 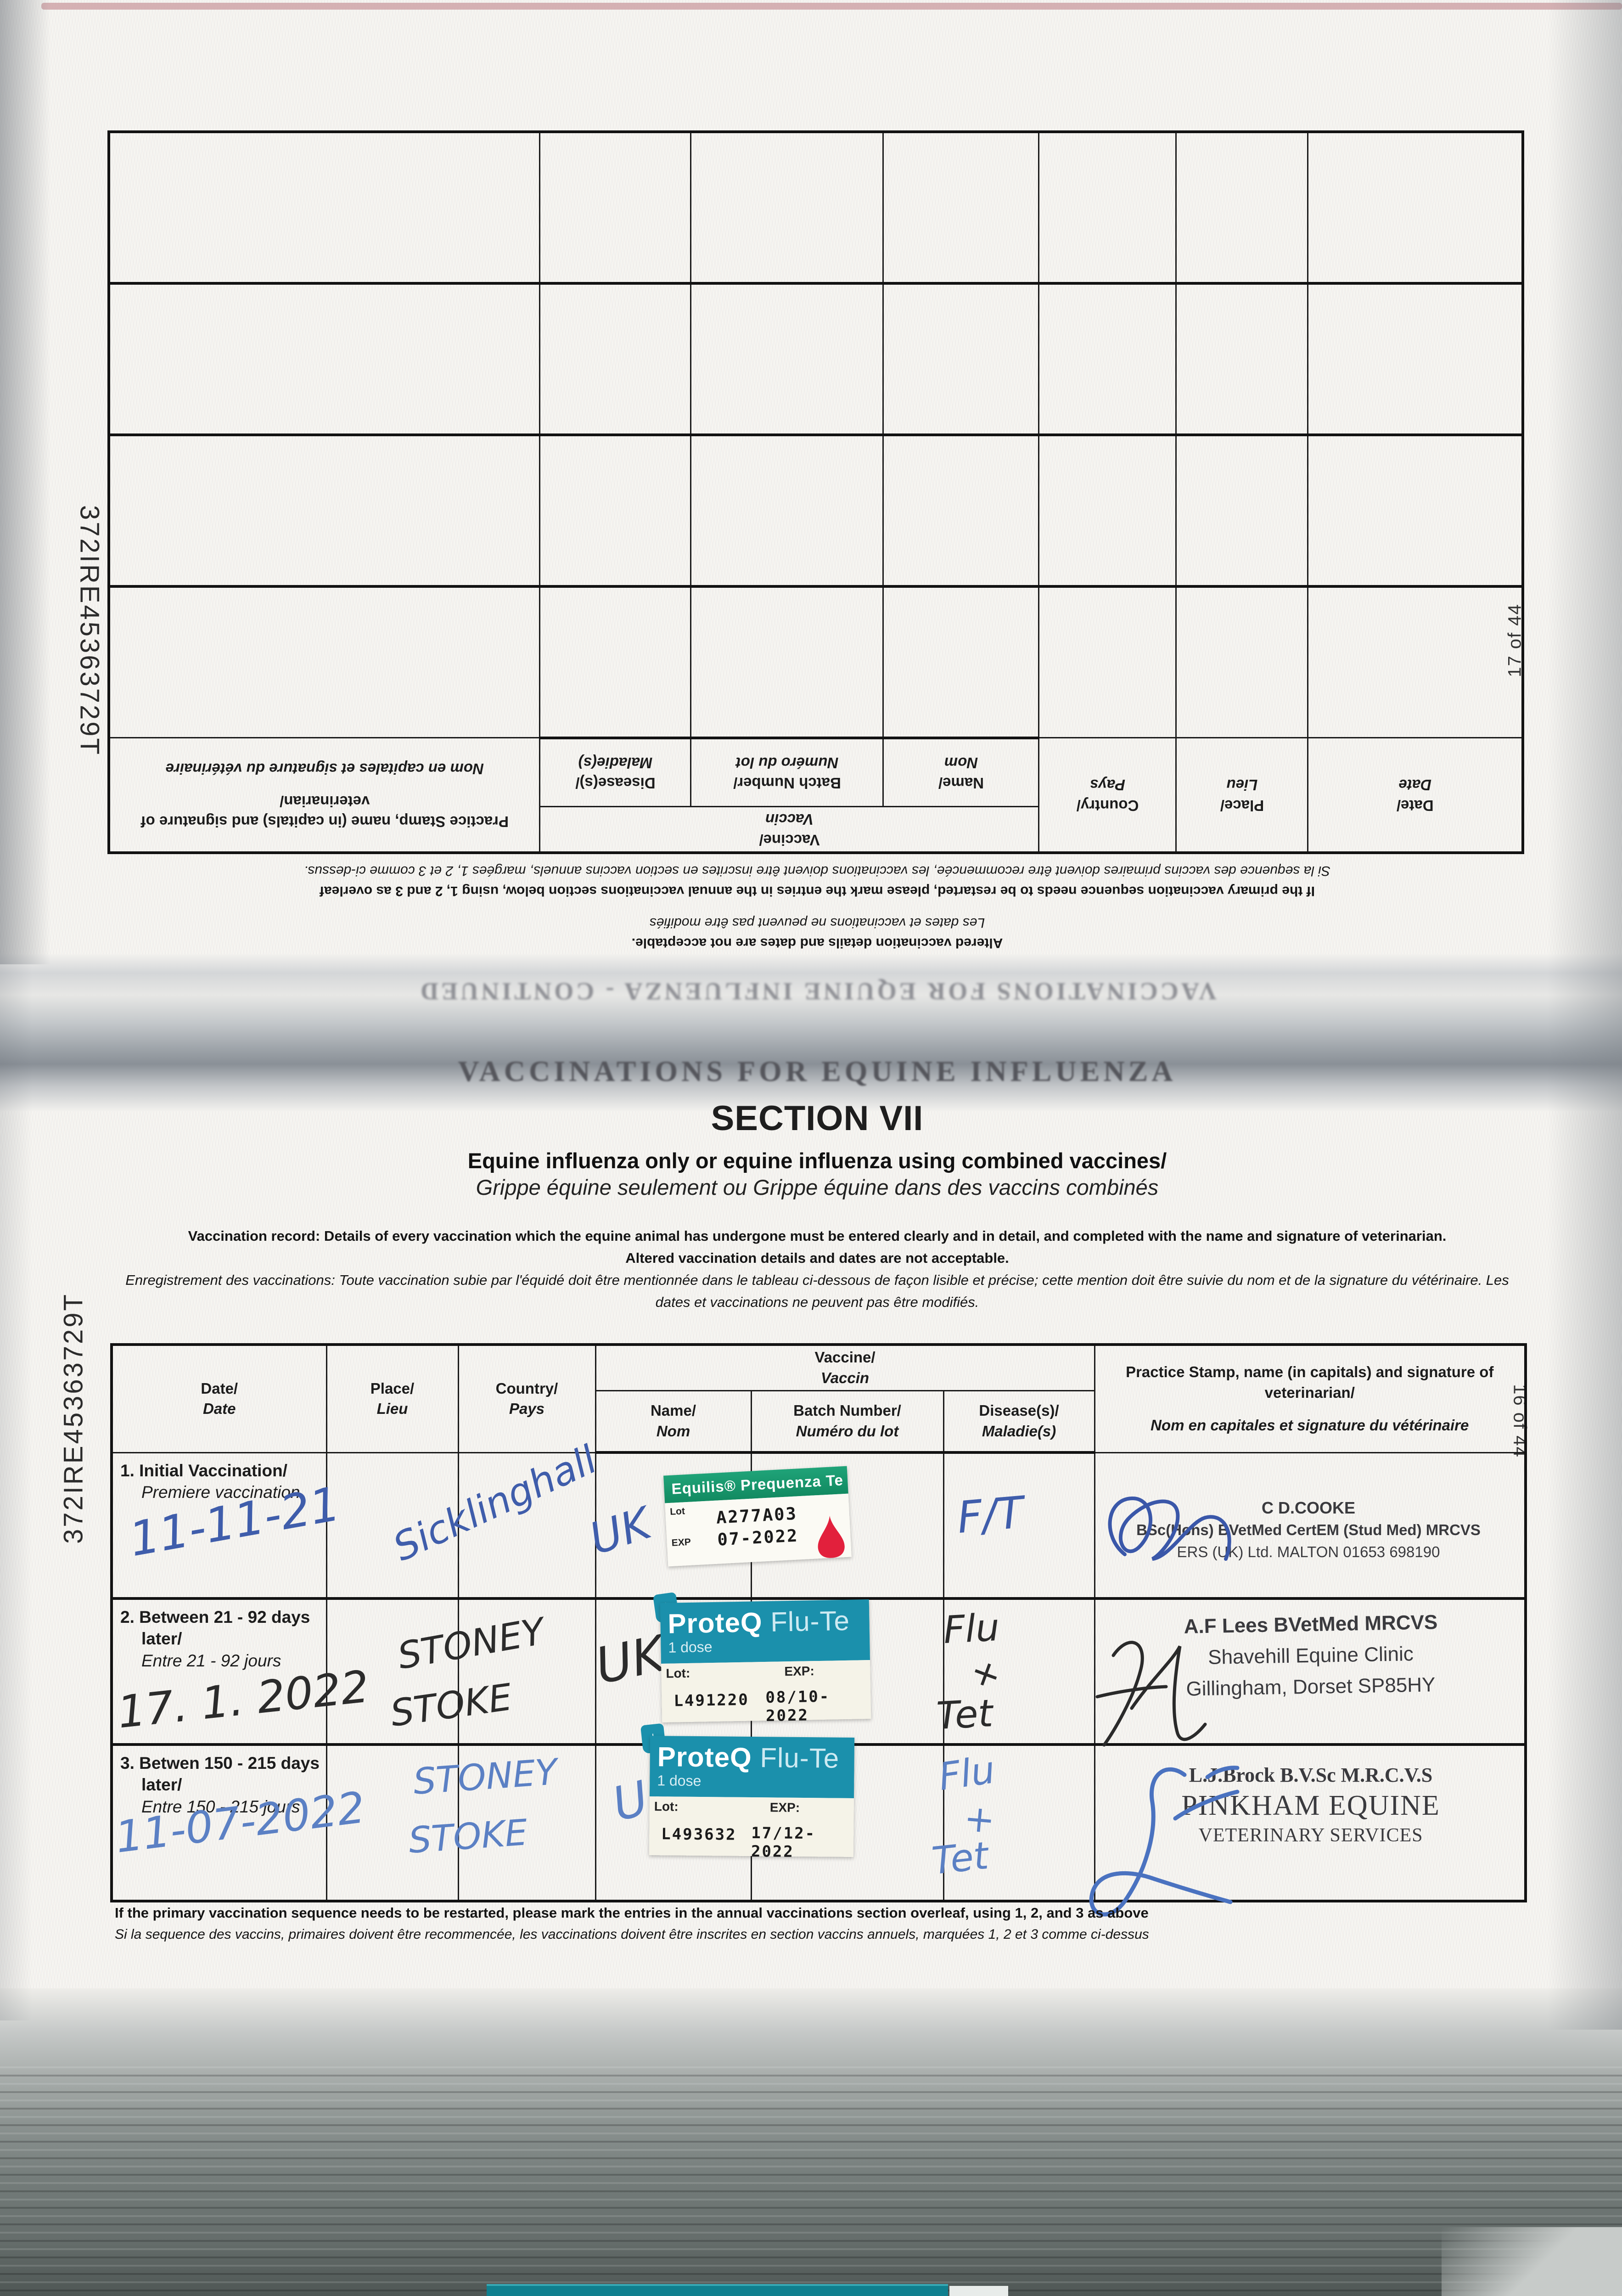 What do you see at coordinates (699, 1834) in the screenshot?
I see `lot-value: L493632` at bounding box center [699, 1834].